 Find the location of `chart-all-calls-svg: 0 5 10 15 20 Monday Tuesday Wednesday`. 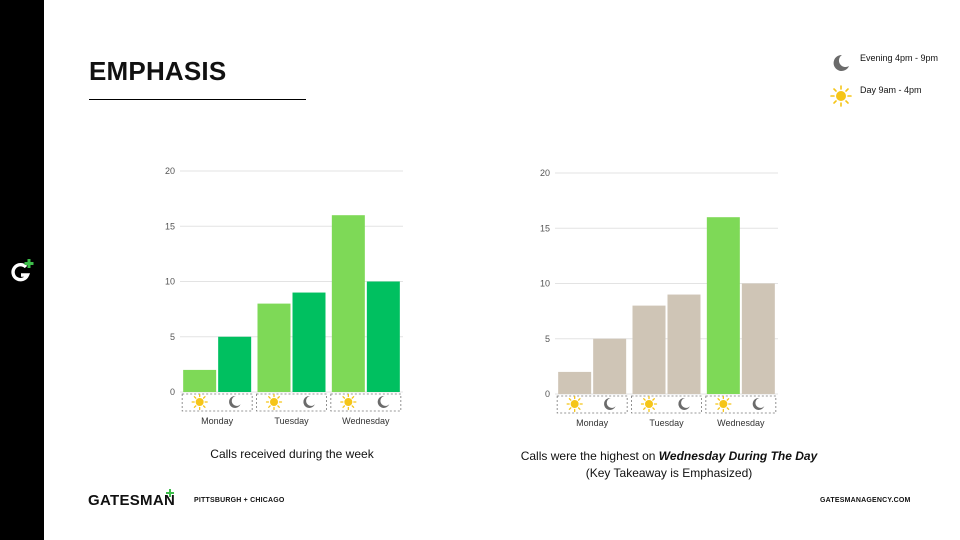

chart-all-calls-svg: 0 5 10 15 20 Monday Tuesday Wednesday is located at coordinates (284, 296).